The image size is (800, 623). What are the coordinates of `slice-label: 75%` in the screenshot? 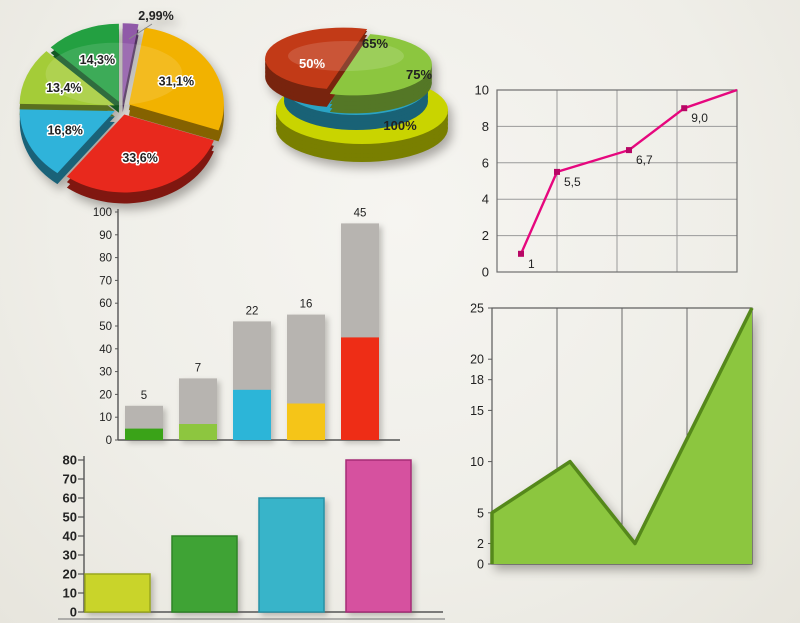 It's located at (419, 74).